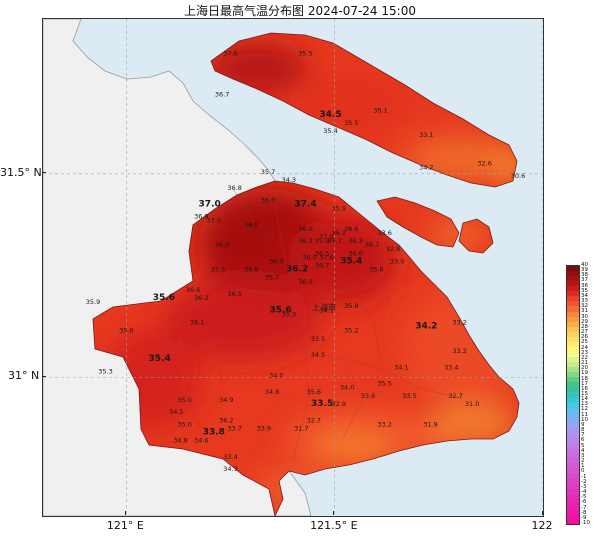  What do you see at coordinates (230, 457) in the screenshot?
I see `station-value: 33.4` at bounding box center [230, 457].